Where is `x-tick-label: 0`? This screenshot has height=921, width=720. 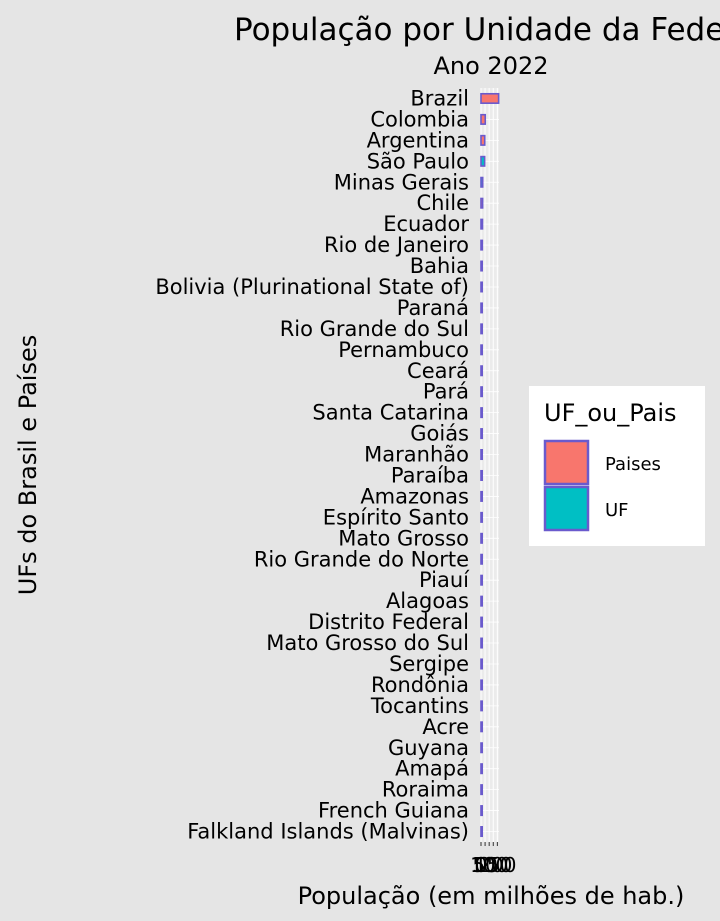 x-tick-label: 0 is located at coordinates (481, 865).